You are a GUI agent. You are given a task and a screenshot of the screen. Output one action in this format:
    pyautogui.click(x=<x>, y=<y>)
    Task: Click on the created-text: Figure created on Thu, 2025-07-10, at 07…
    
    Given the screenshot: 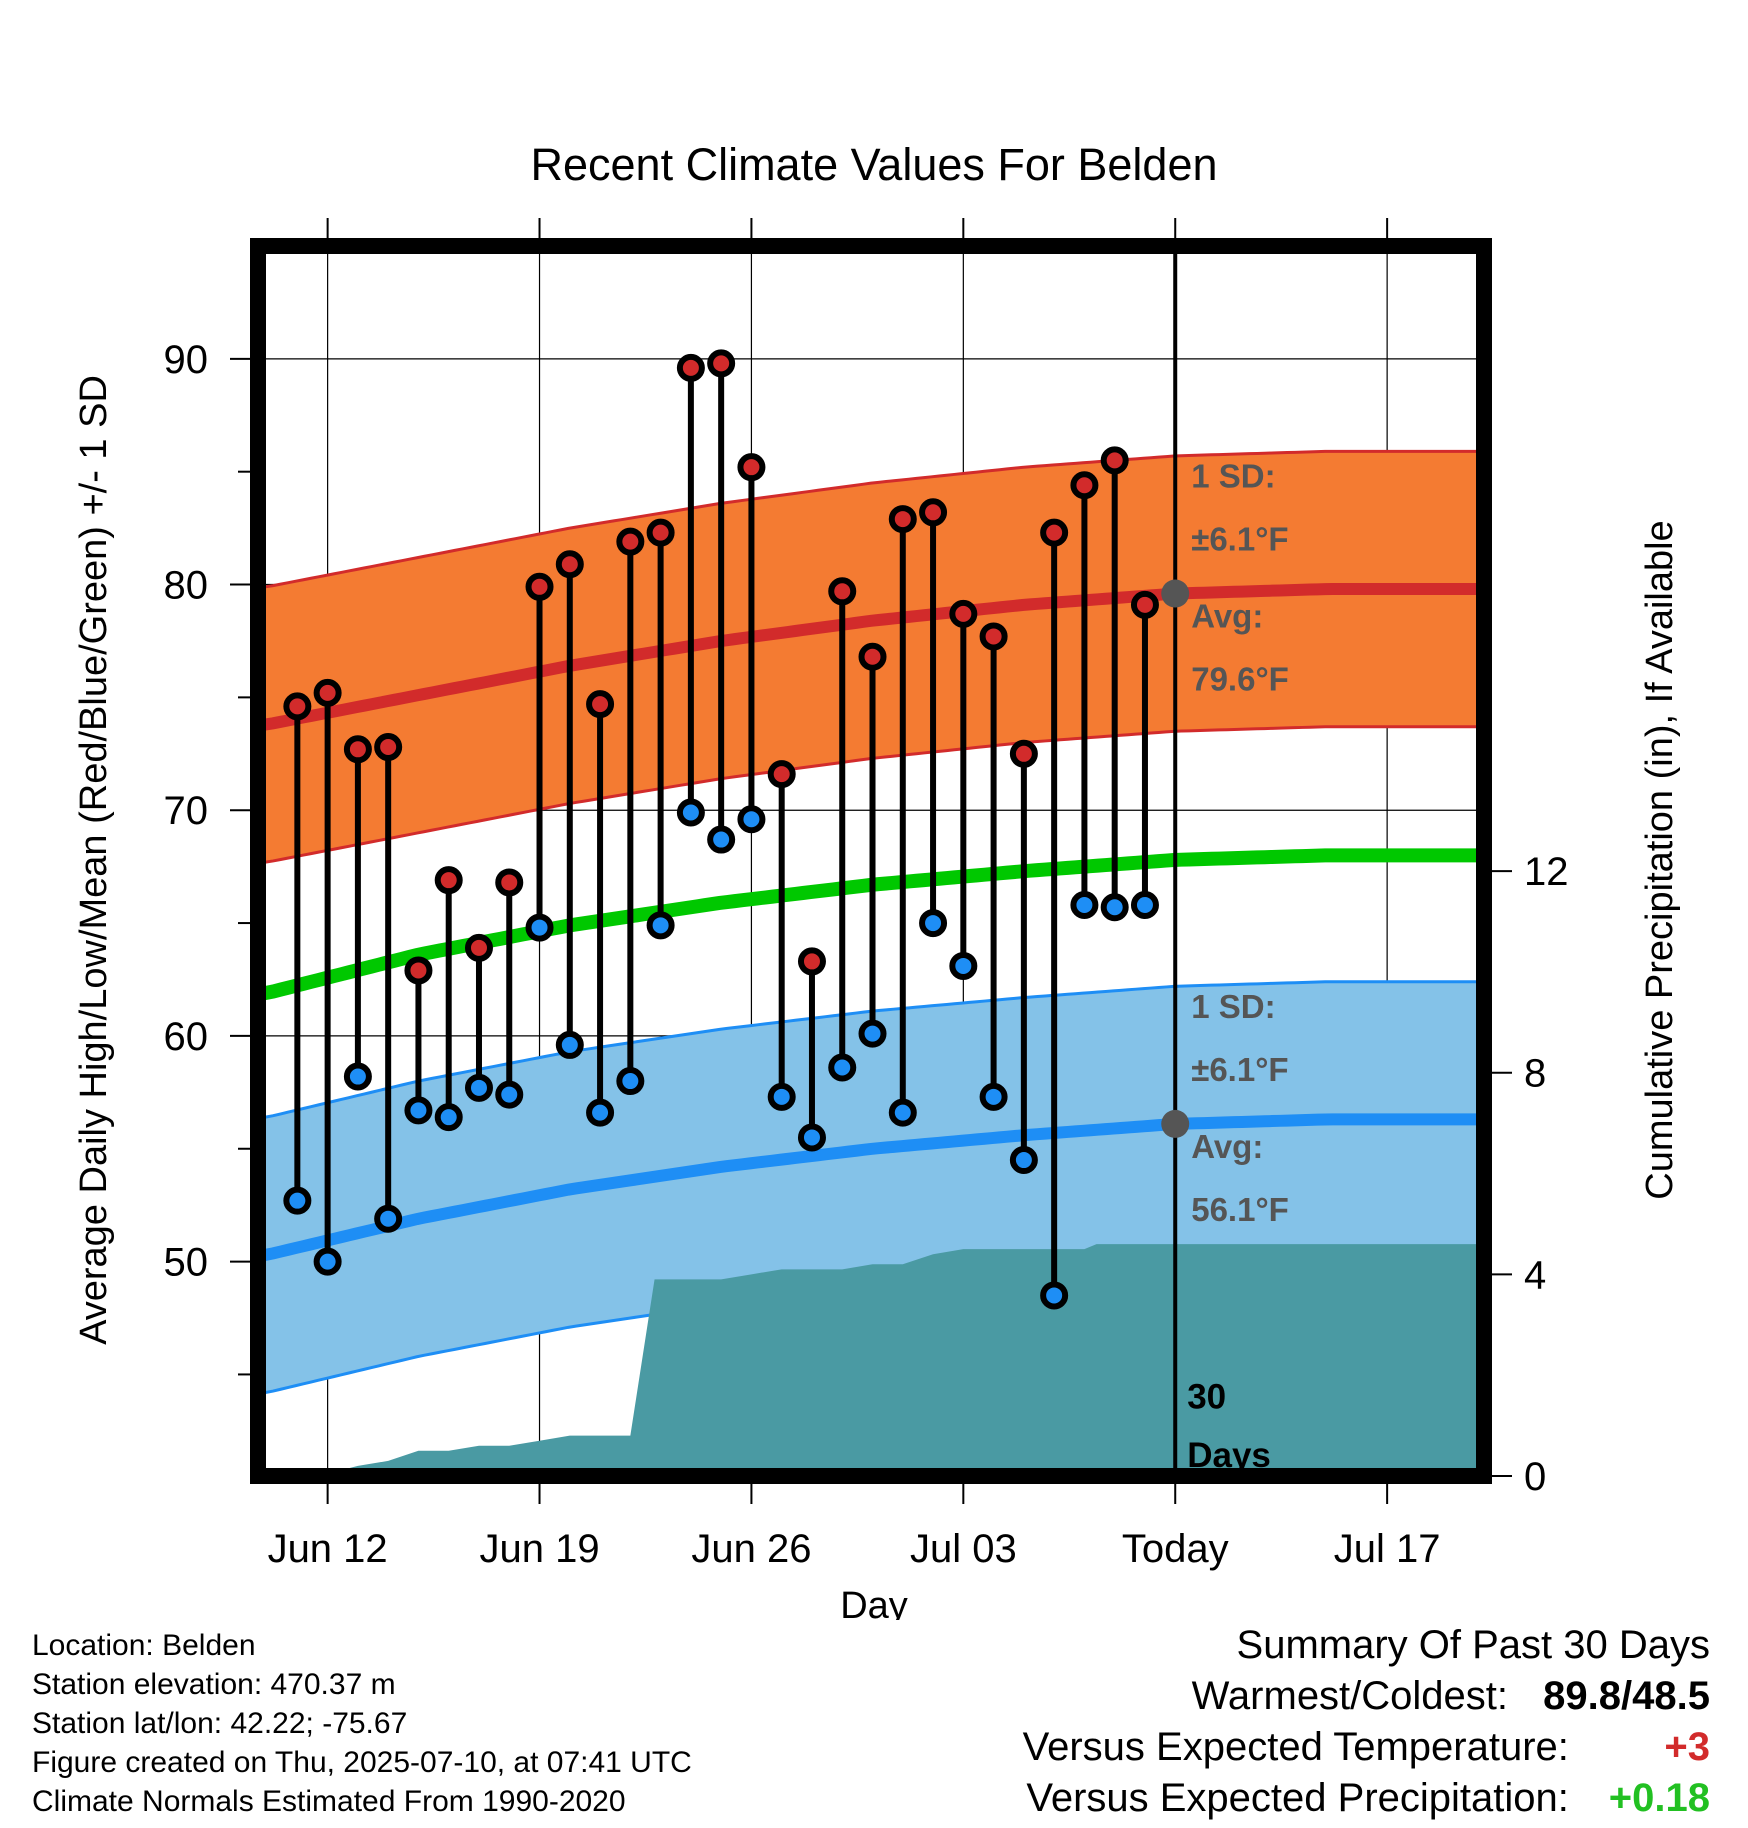 What is the action you would take?
    pyautogui.click(x=362, y=1762)
    